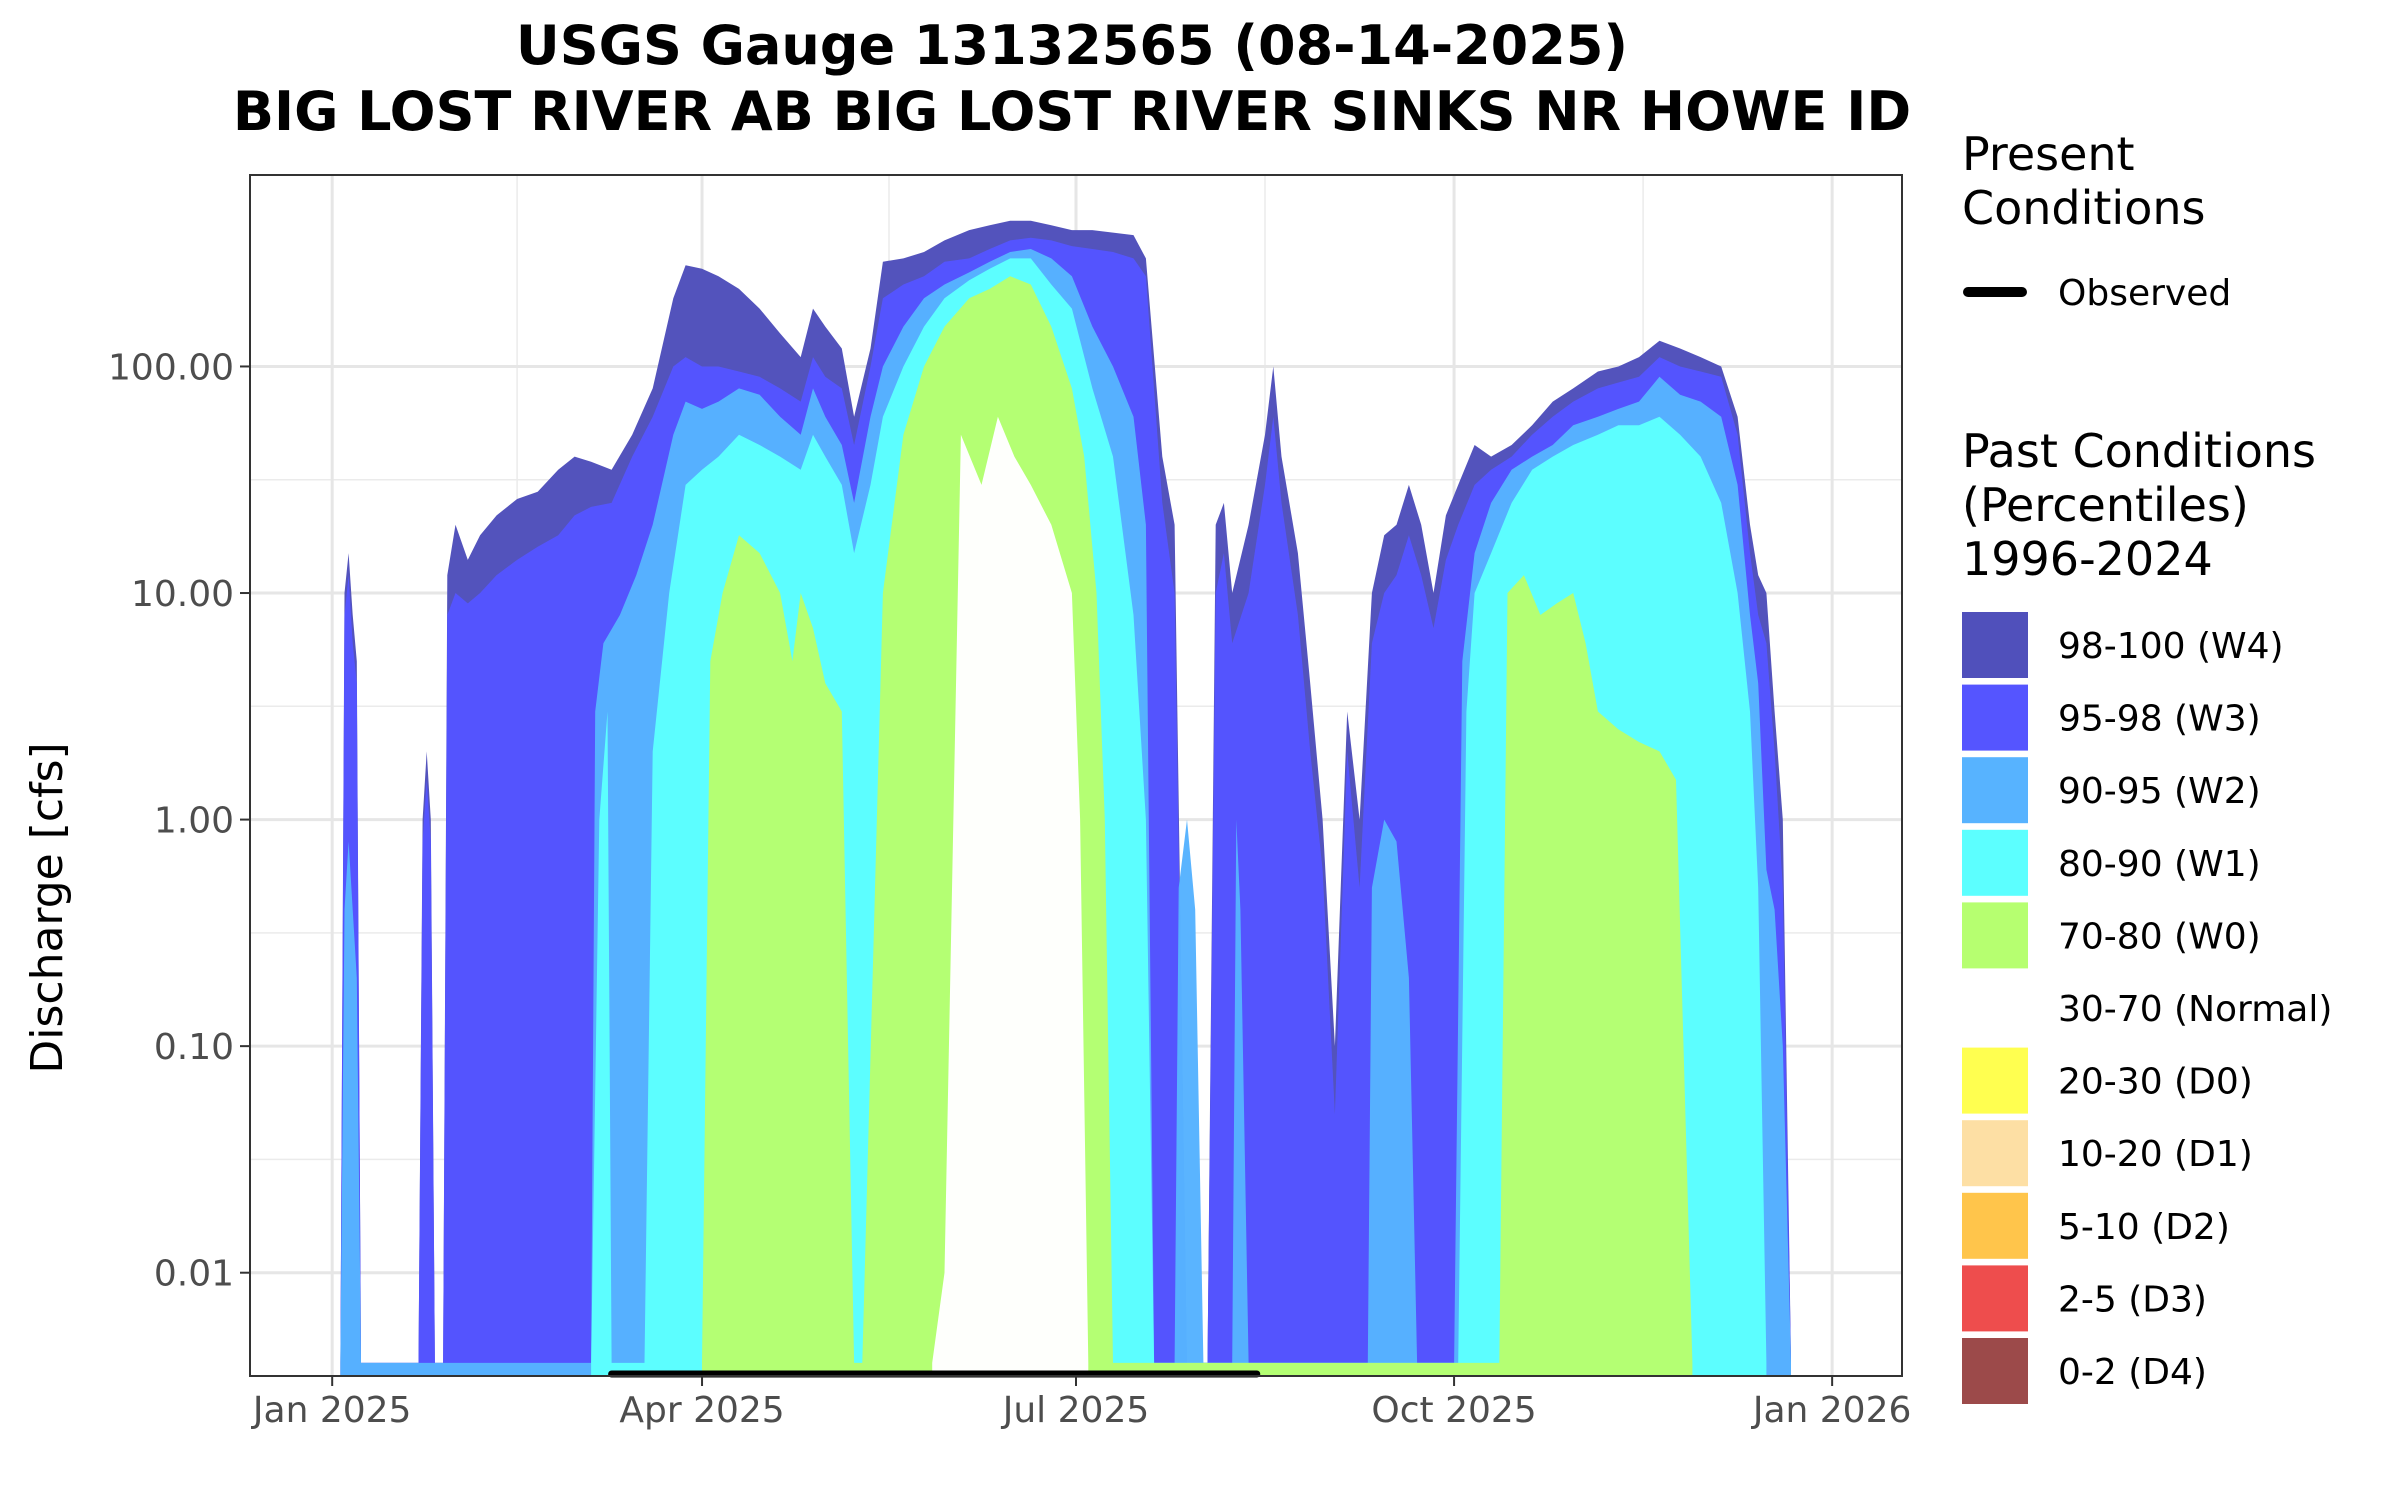 The width and height of the screenshot is (2400, 1500). What do you see at coordinates (2087, 559) in the screenshot?
I see `legend-past-title: 1996-2024` at bounding box center [2087, 559].